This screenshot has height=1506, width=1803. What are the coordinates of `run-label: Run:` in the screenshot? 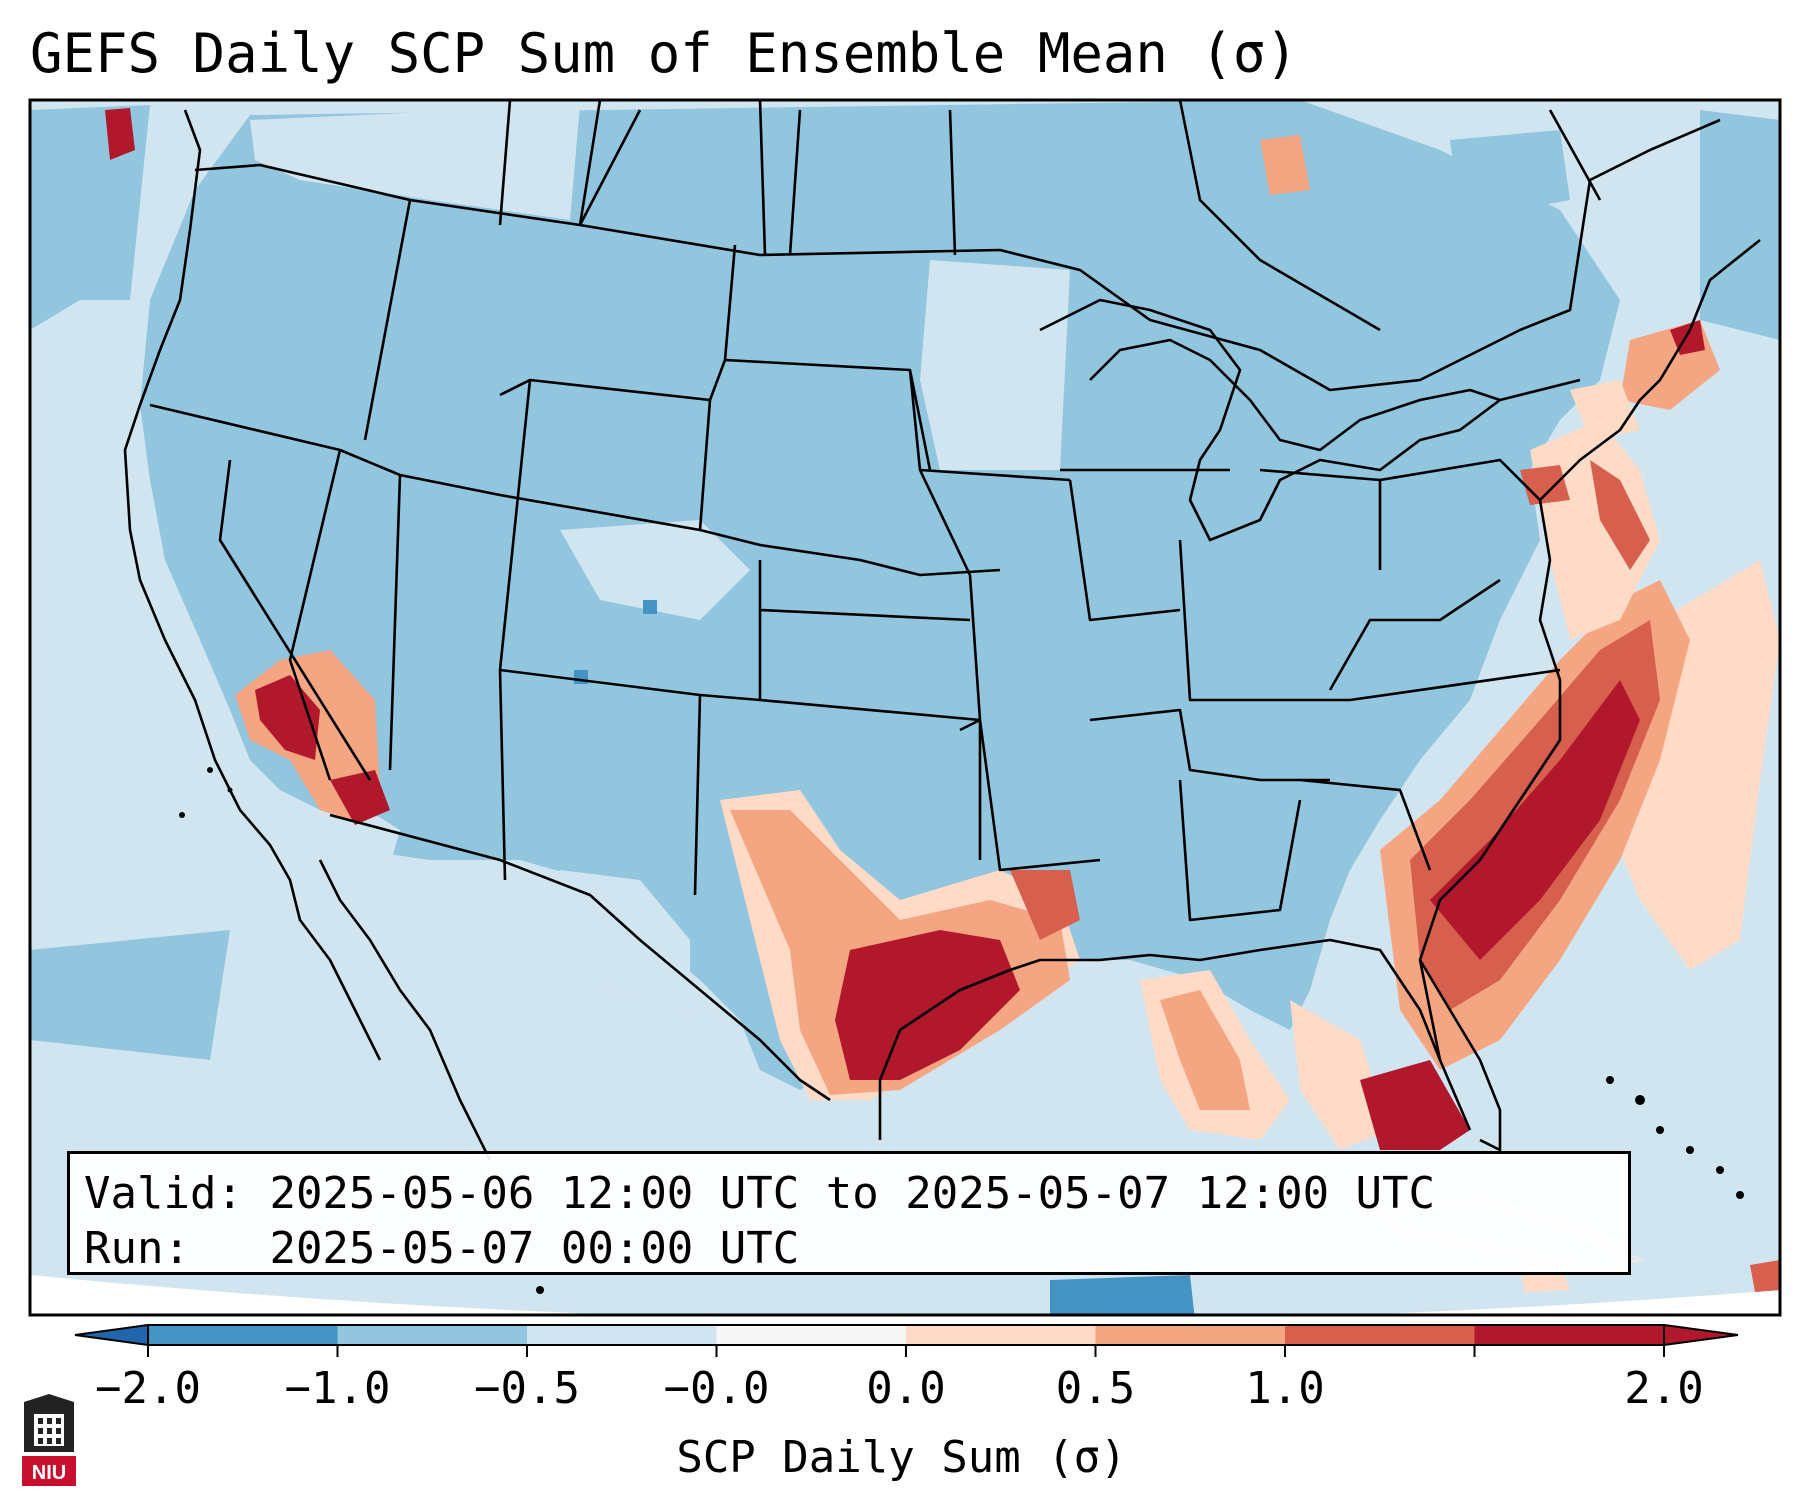 It's located at (137, 1248).